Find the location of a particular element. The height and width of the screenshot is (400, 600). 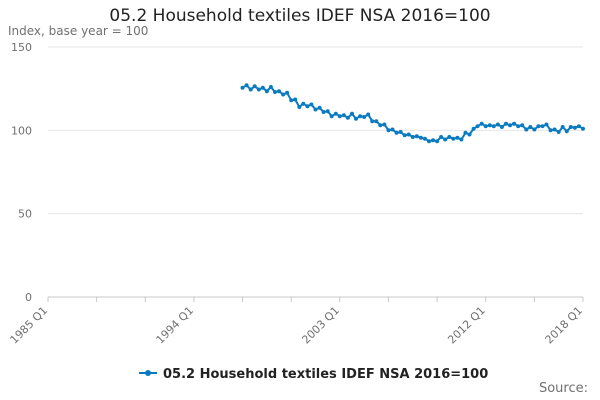

x-tick-label: 1994 Q1 is located at coordinates (174, 325).